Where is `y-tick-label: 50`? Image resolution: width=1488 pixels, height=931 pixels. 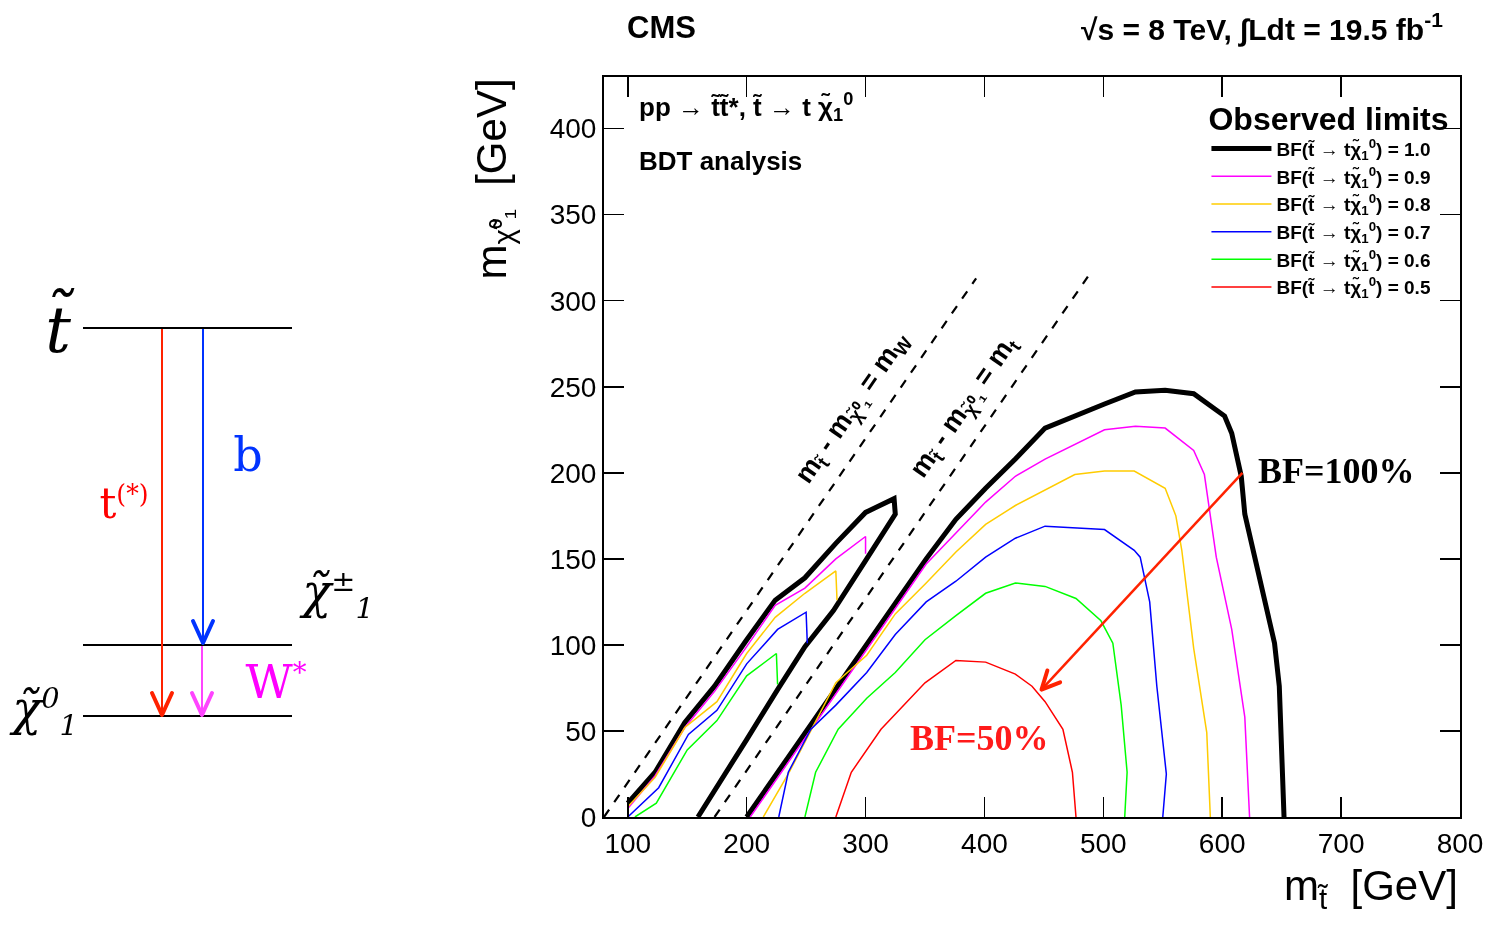 y-tick-label: 50 is located at coordinates (581, 731).